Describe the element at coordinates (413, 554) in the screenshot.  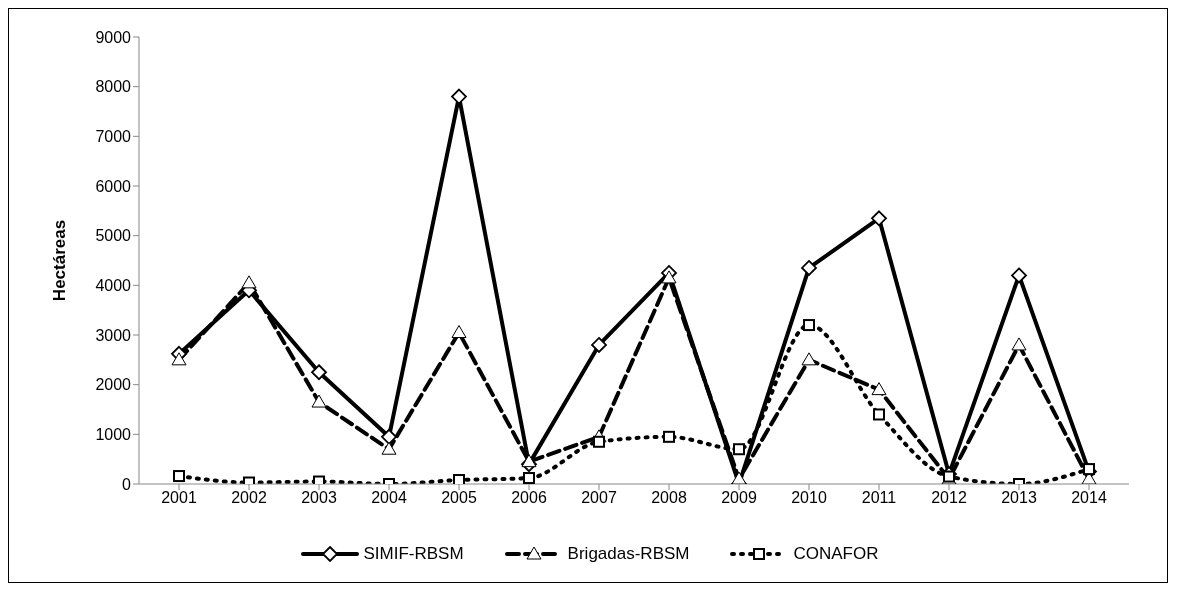
I see `legend-label: SIMIF-RBSM` at that location.